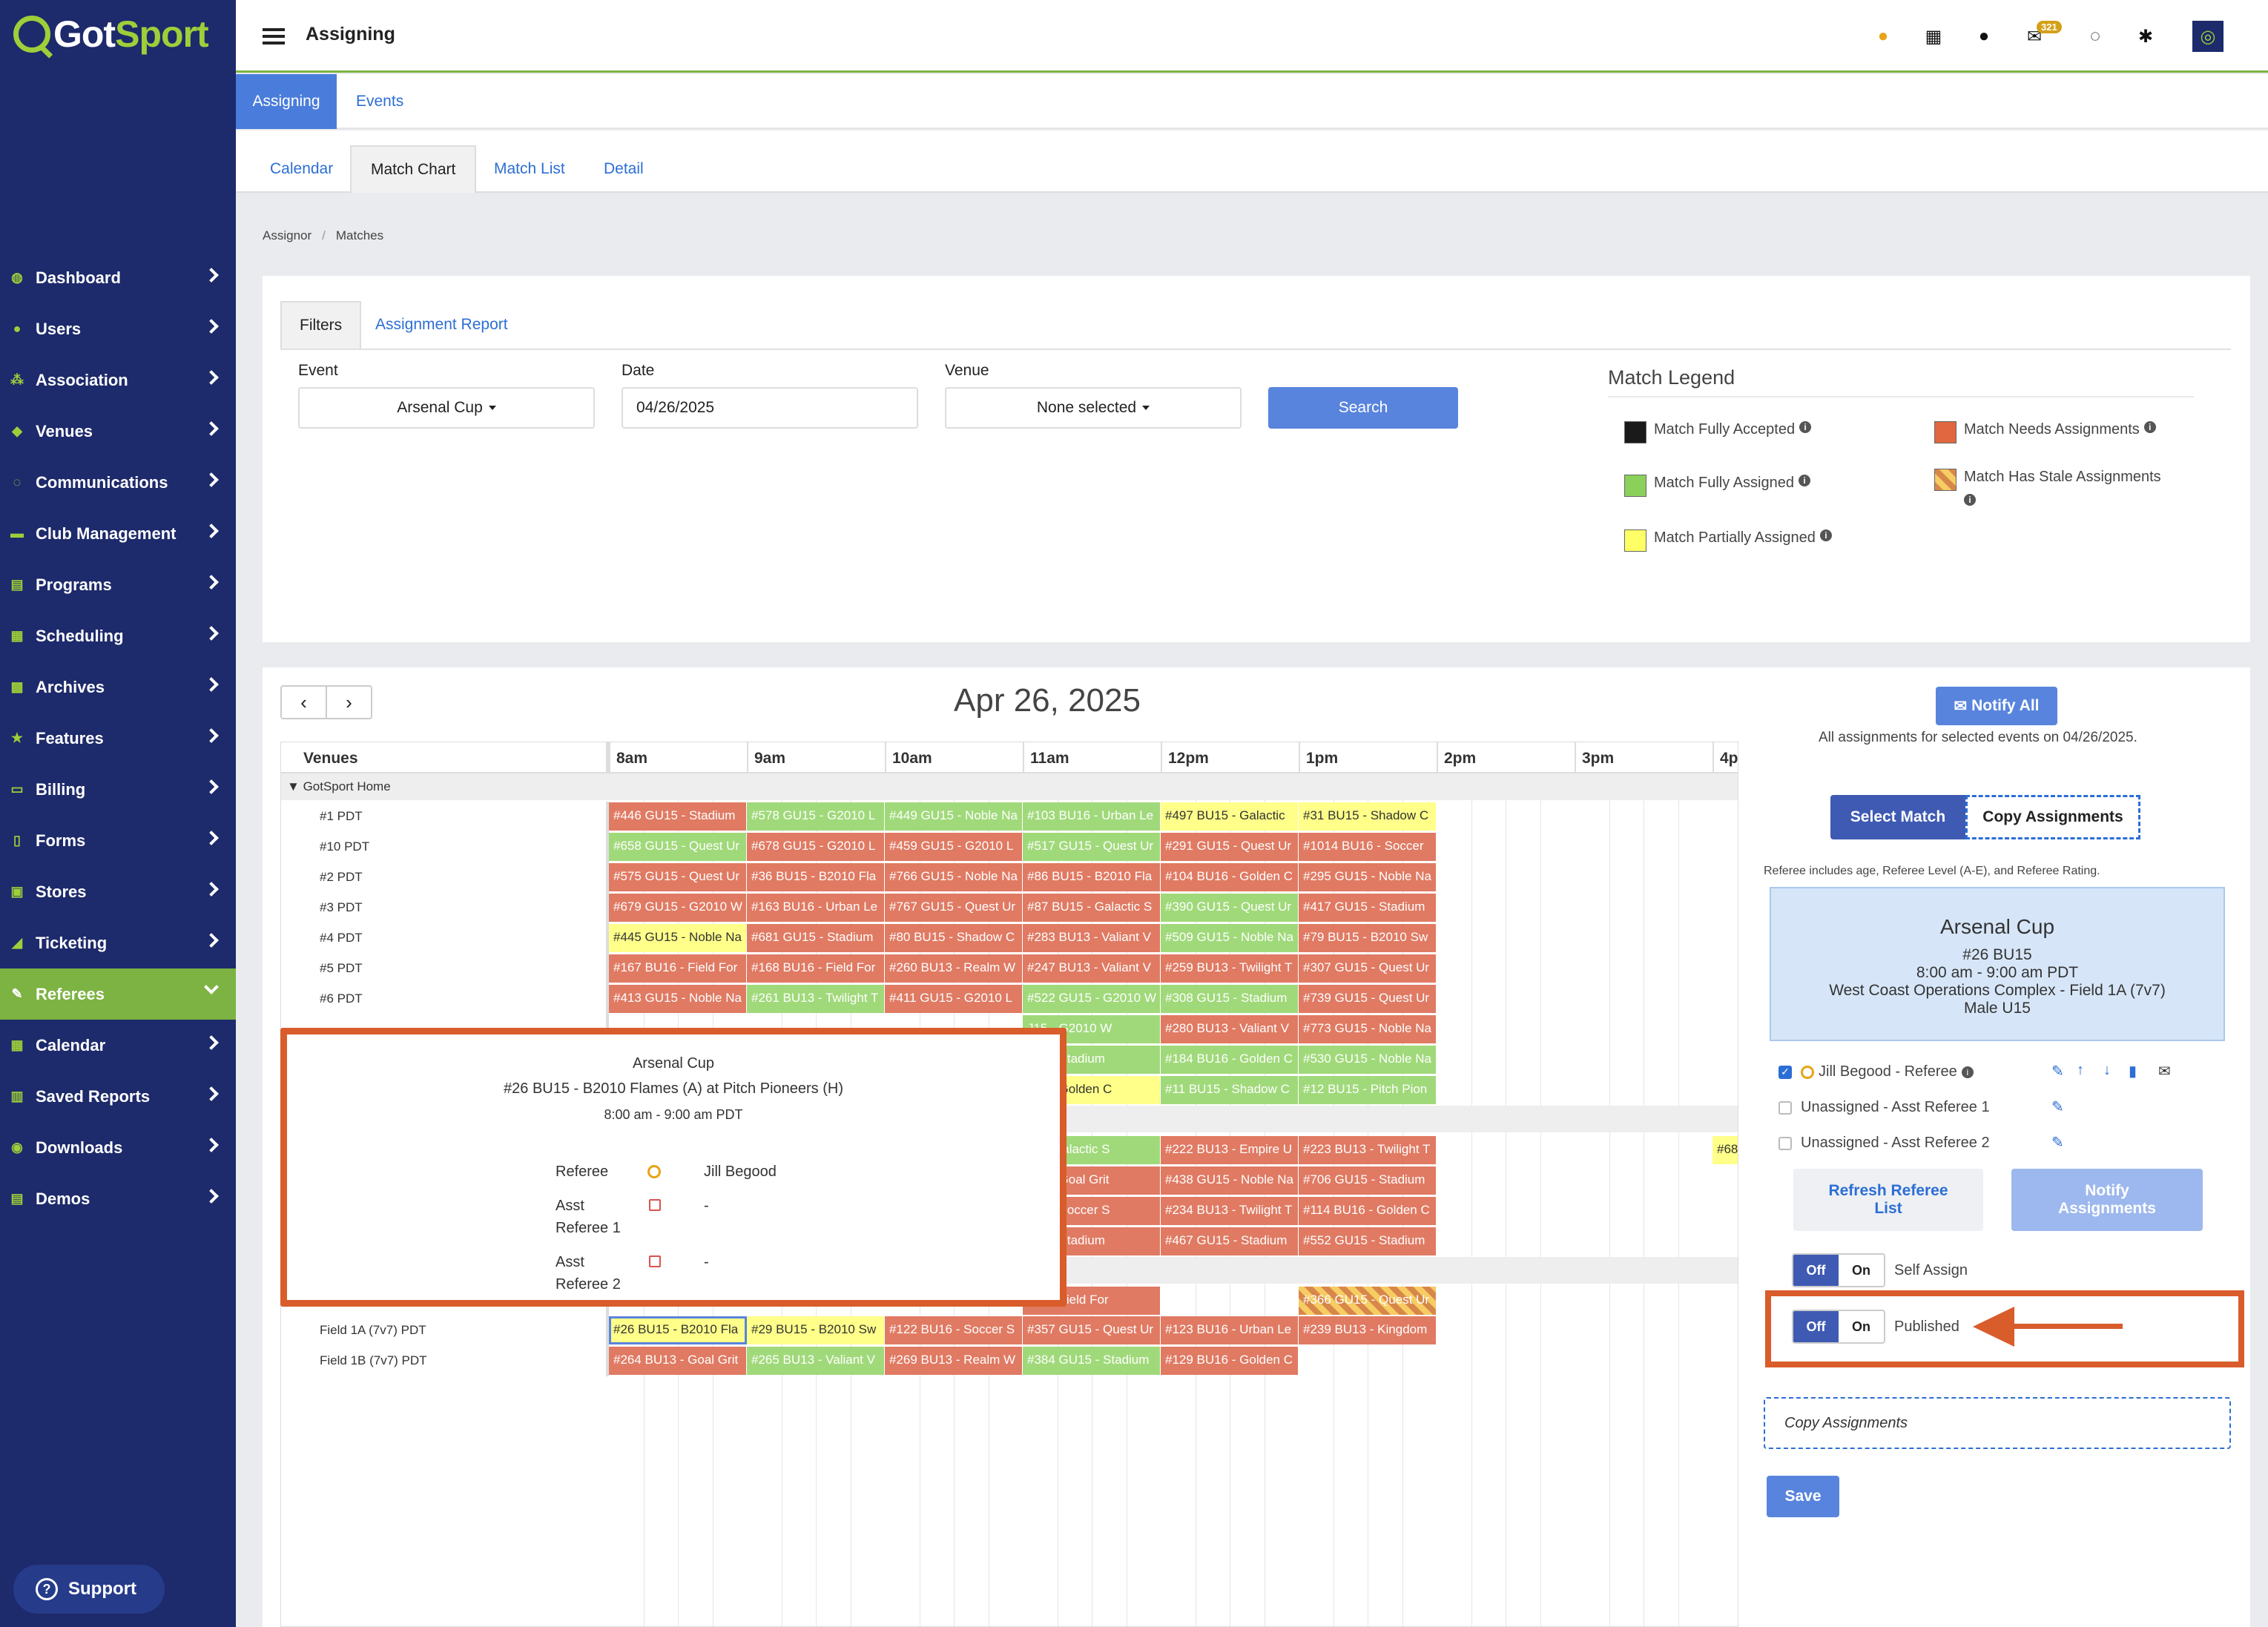 The width and height of the screenshot is (2268, 1627). I want to click on match-cell: #86 BU15 - B2010 Fla, so click(1092, 877).